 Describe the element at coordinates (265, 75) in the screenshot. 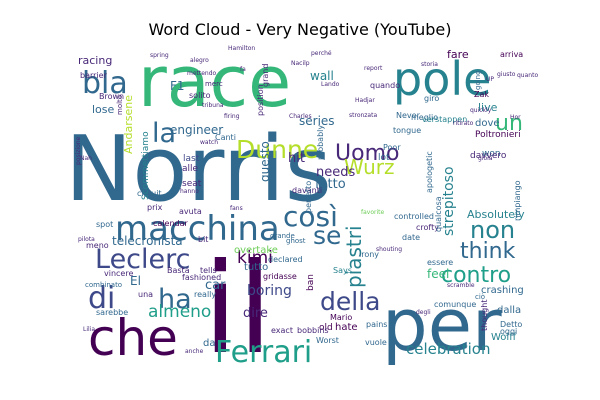

I see `cloud-word-grand: grand` at that location.